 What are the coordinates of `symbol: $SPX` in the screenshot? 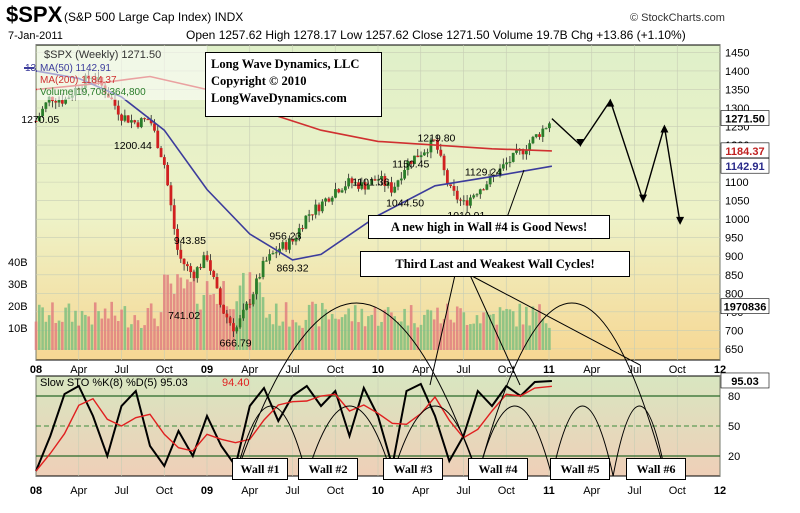 It's located at (34, 14).